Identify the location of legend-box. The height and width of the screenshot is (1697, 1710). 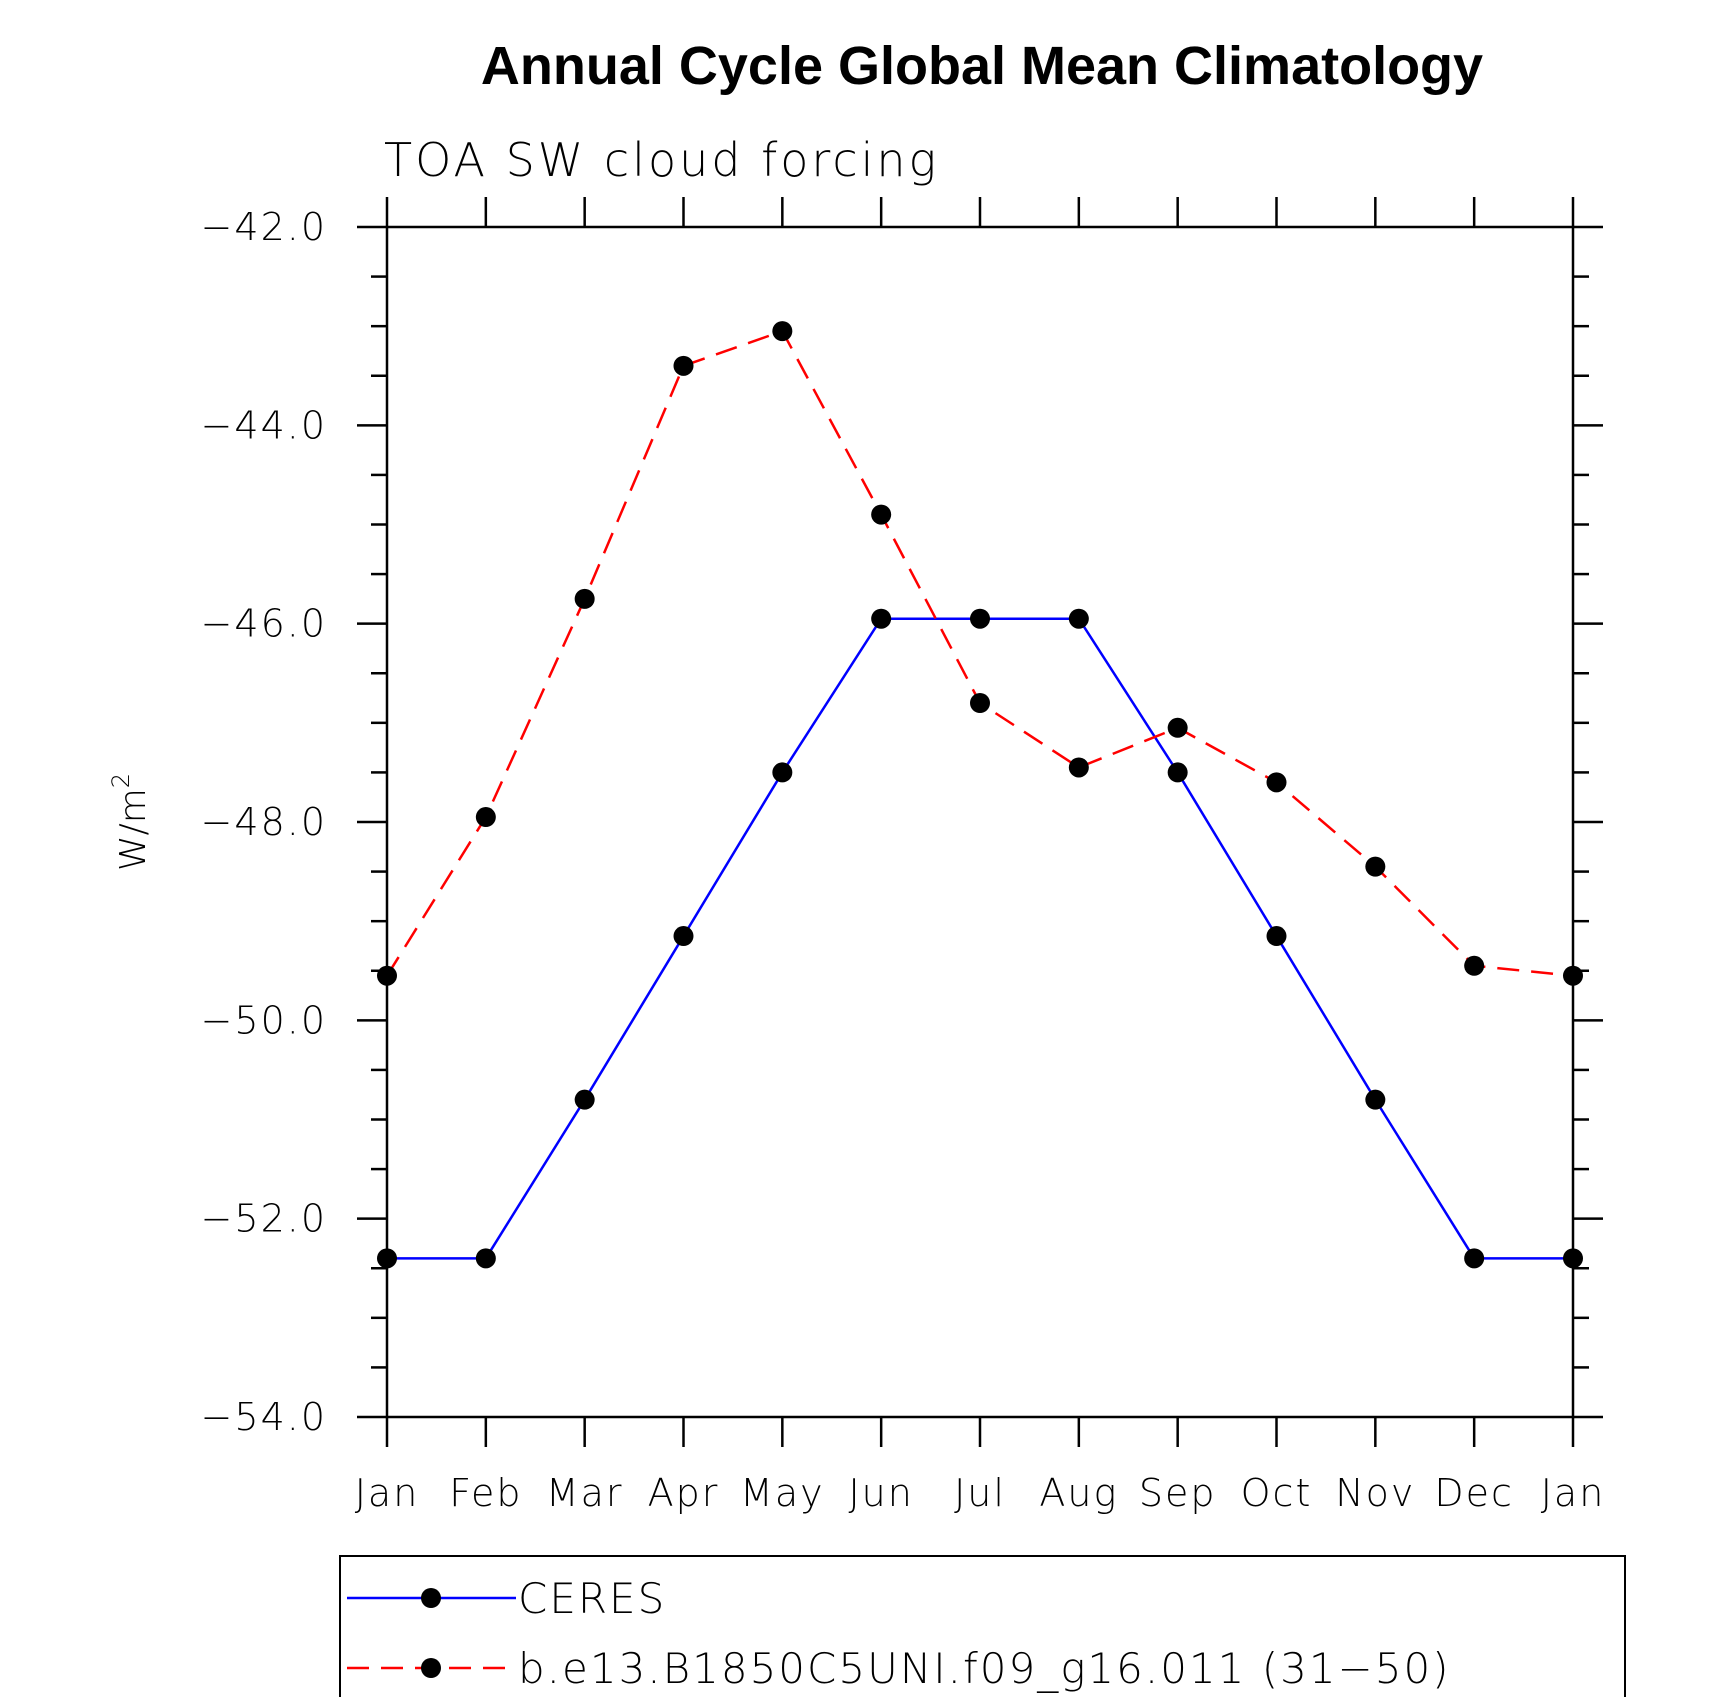
(982, 1626).